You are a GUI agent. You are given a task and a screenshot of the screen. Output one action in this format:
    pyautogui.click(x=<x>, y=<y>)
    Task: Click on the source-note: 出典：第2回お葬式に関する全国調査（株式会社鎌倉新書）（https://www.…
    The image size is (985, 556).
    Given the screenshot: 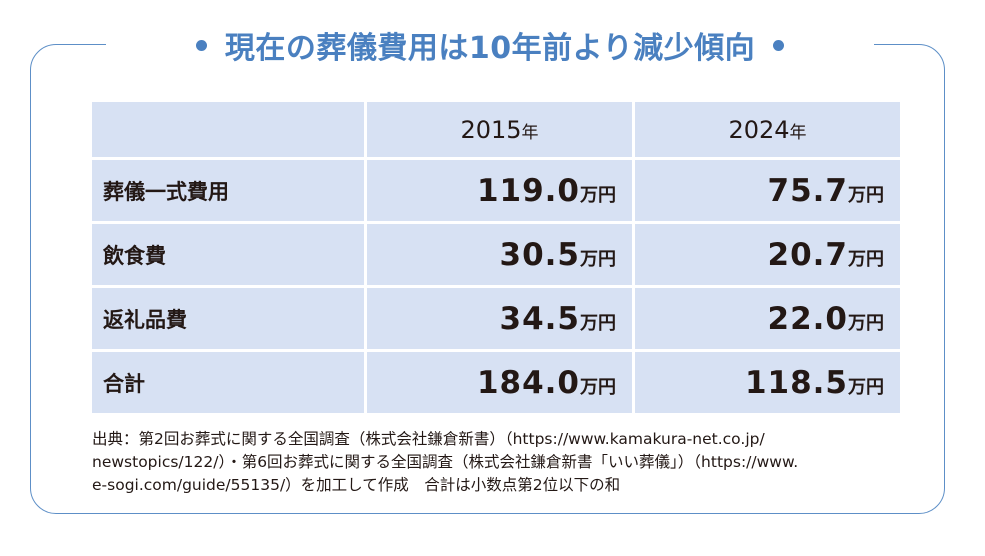 What is the action you would take?
    pyautogui.click(x=502, y=462)
    